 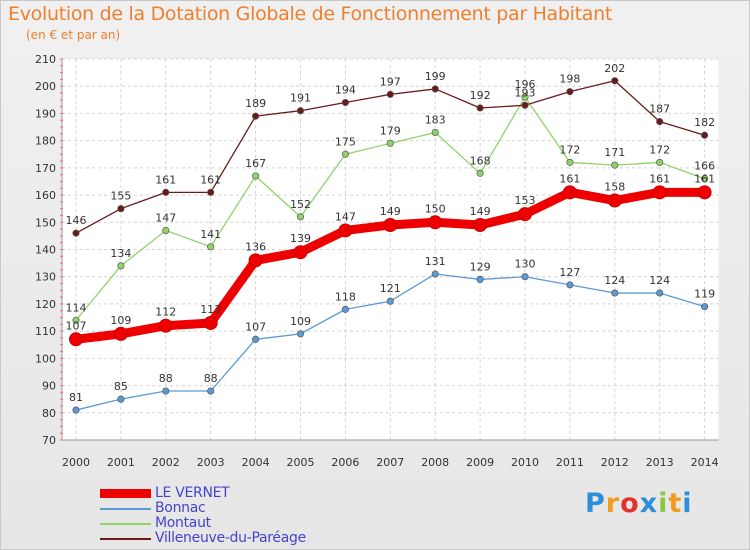 What do you see at coordinates (45, 250) in the screenshot?
I see `y-tick-label-140: 140` at bounding box center [45, 250].